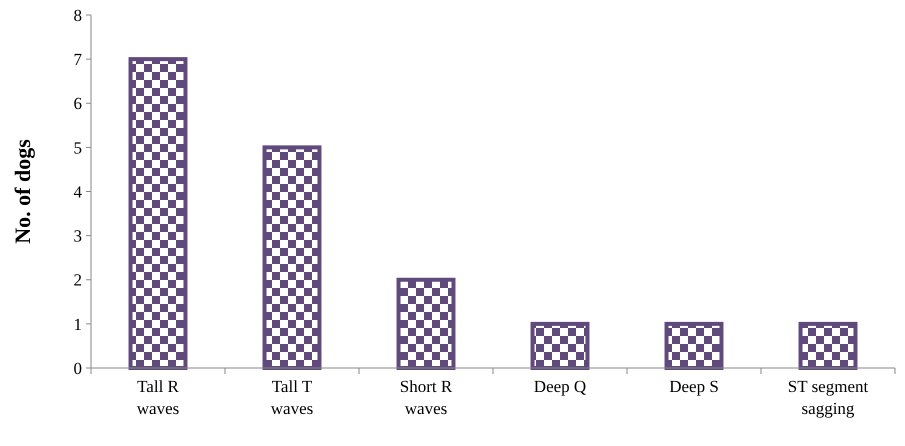  What do you see at coordinates (22, 191) in the screenshot?
I see `y-axis-title: No. of dogs` at bounding box center [22, 191].